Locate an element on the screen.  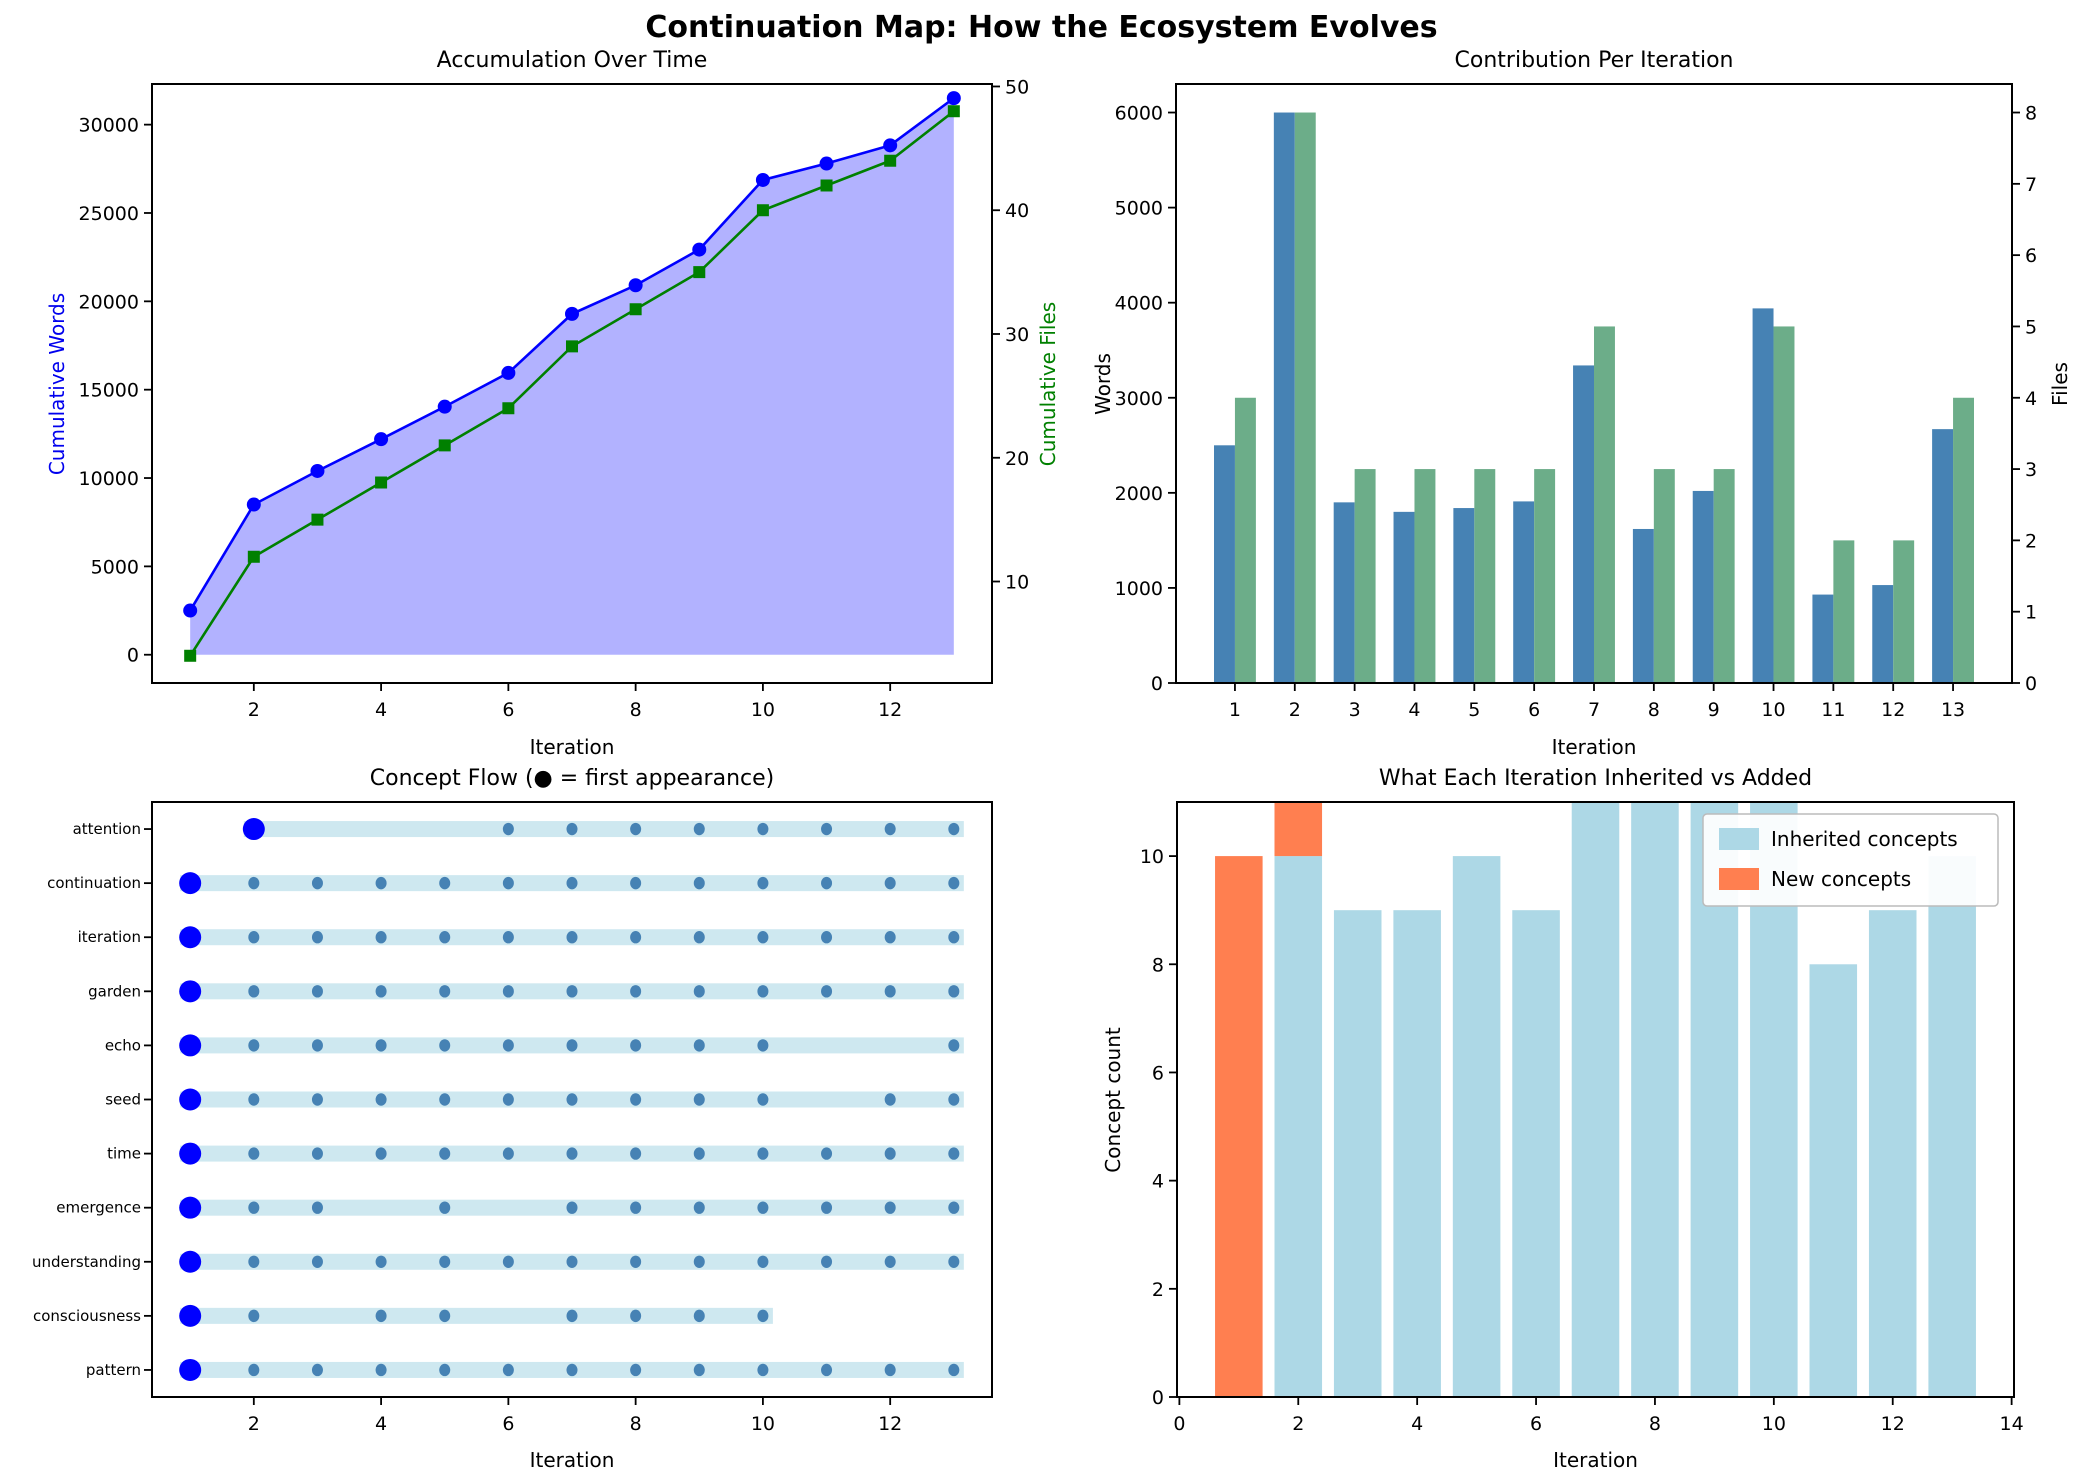
svg-text: time is located at coordinates (124, 1154).